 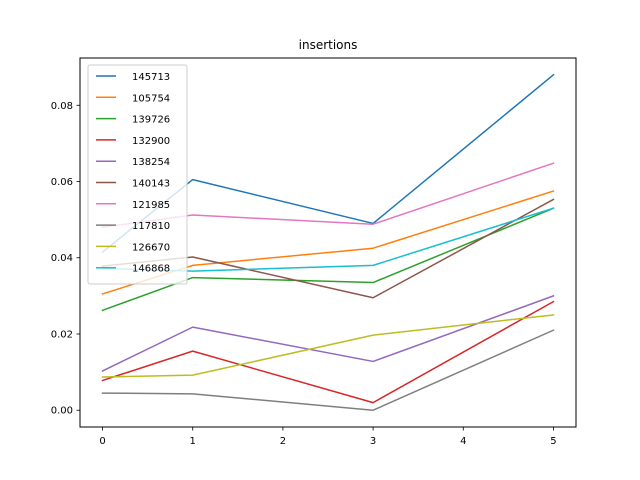 I want to click on x-tick-label: 1, so click(x=193, y=441).